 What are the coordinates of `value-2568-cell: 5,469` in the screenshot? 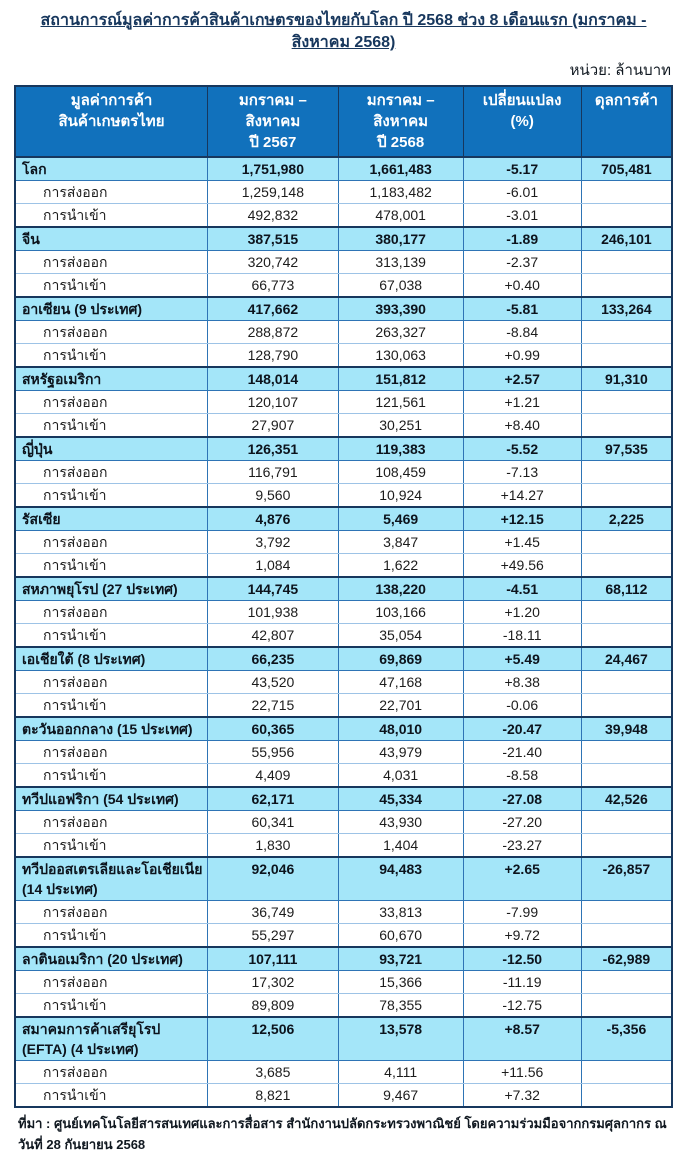 It's located at (400, 518).